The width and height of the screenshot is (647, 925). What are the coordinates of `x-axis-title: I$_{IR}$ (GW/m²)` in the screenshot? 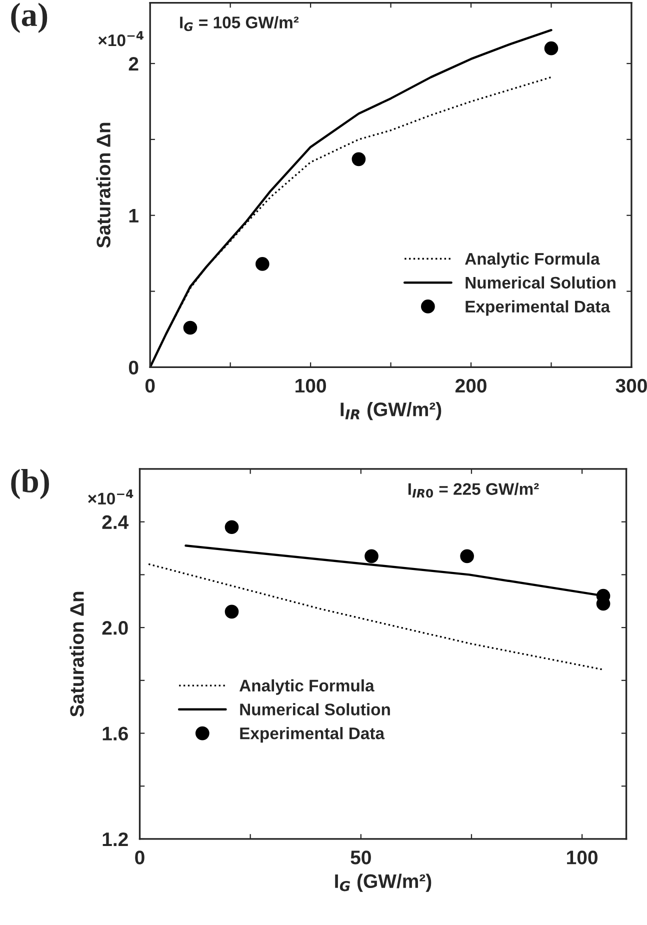 It's located at (391, 411).